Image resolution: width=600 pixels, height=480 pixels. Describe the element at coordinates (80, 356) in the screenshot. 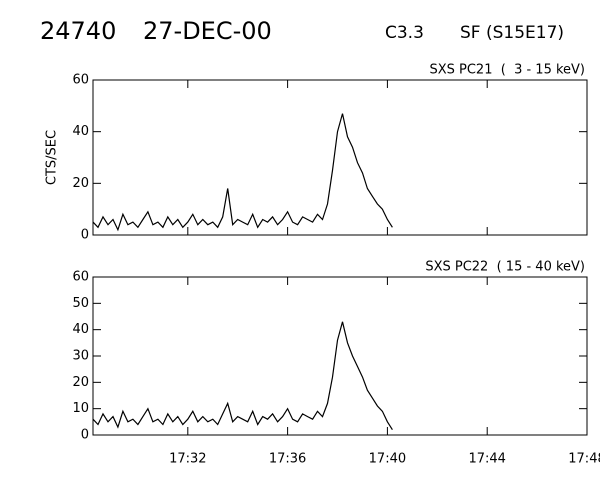

I see `y-tick-label: 30` at that location.